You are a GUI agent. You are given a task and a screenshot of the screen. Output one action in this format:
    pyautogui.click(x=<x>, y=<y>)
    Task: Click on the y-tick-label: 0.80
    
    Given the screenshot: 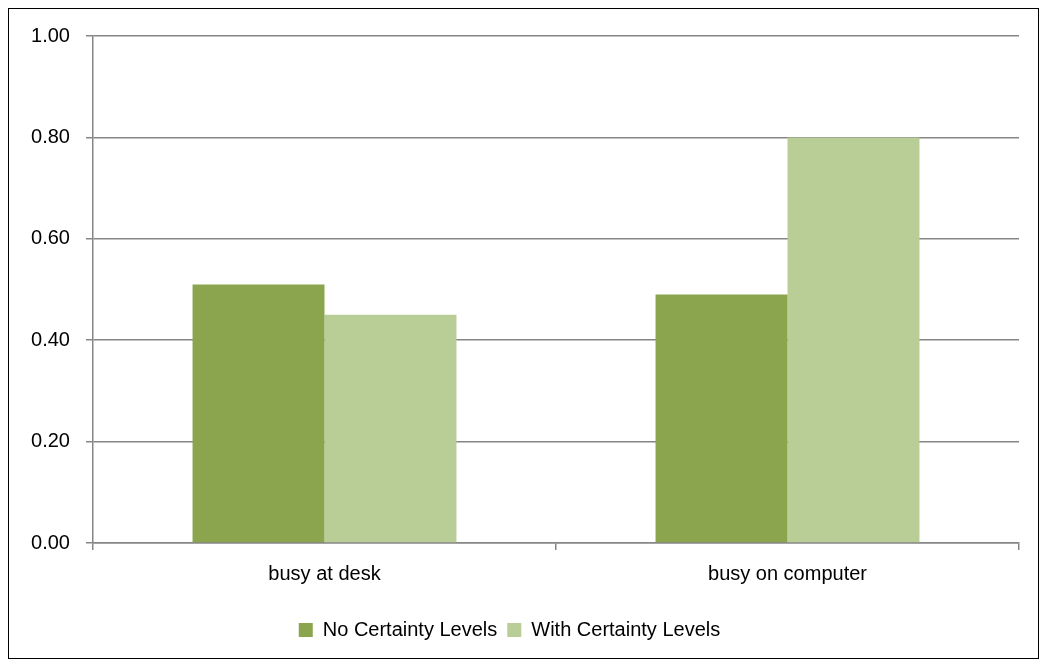 What is the action you would take?
    pyautogui.click(x=50, y=135)
    